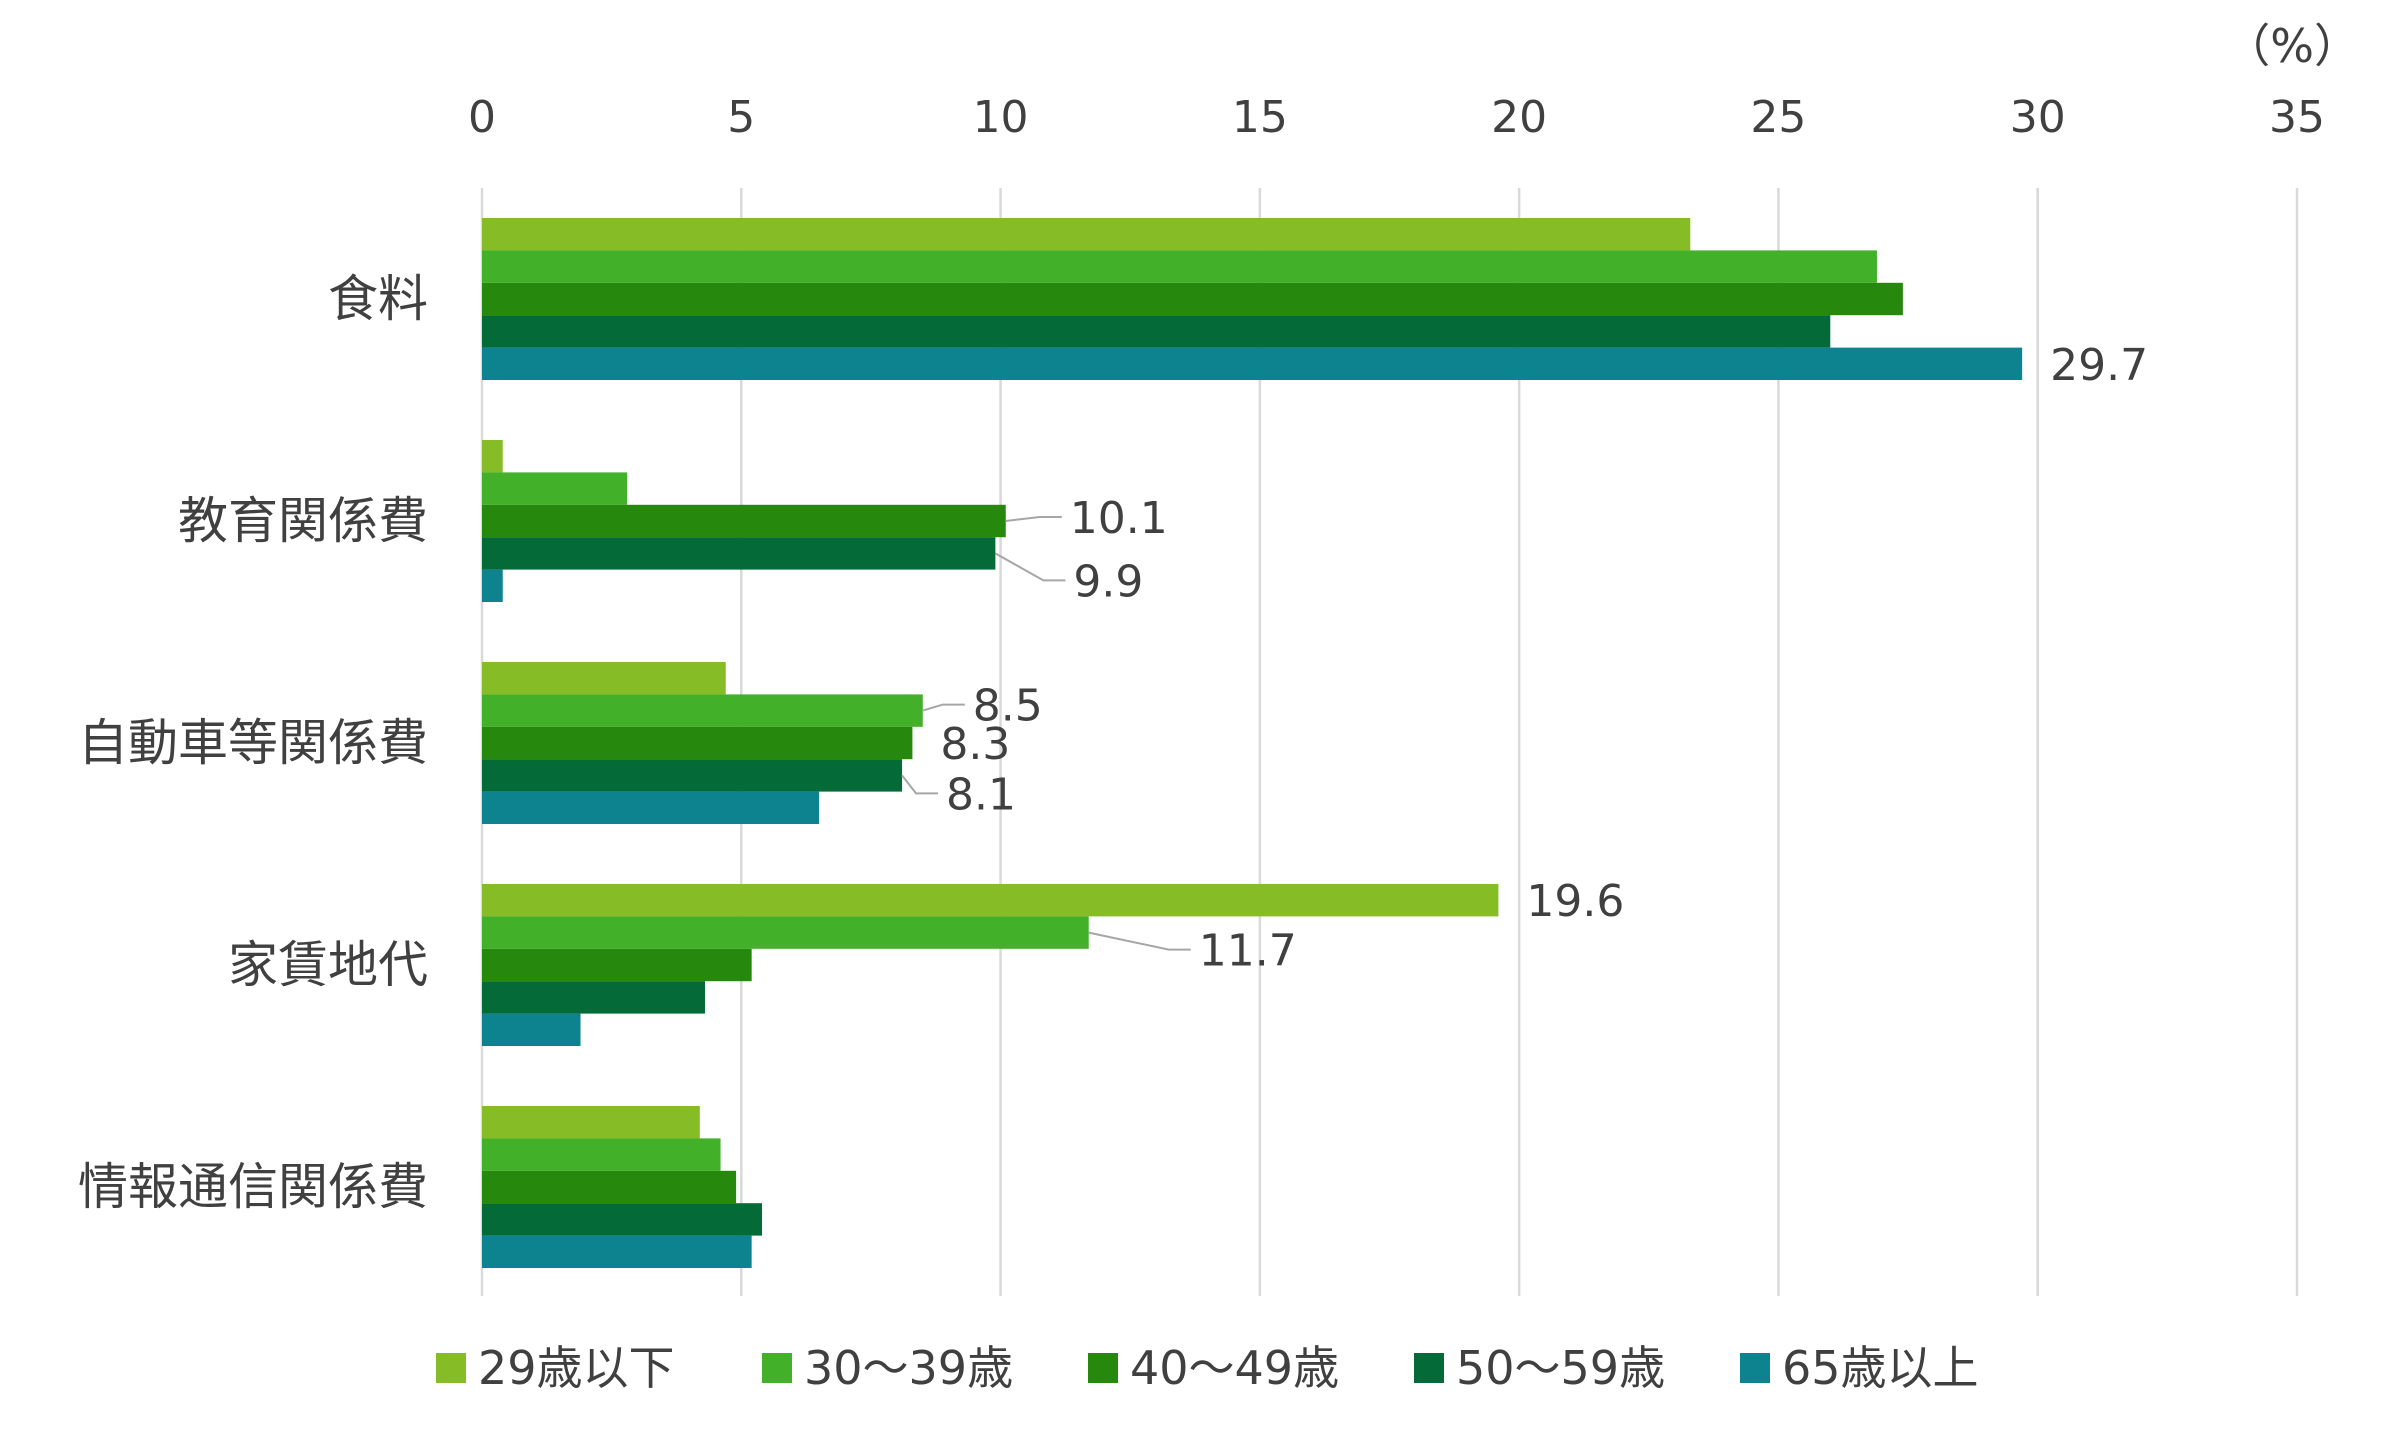 The width and height of the screenshot is (2400, 1432). I want to click on data-label: 11.7, so click(1248, 951).